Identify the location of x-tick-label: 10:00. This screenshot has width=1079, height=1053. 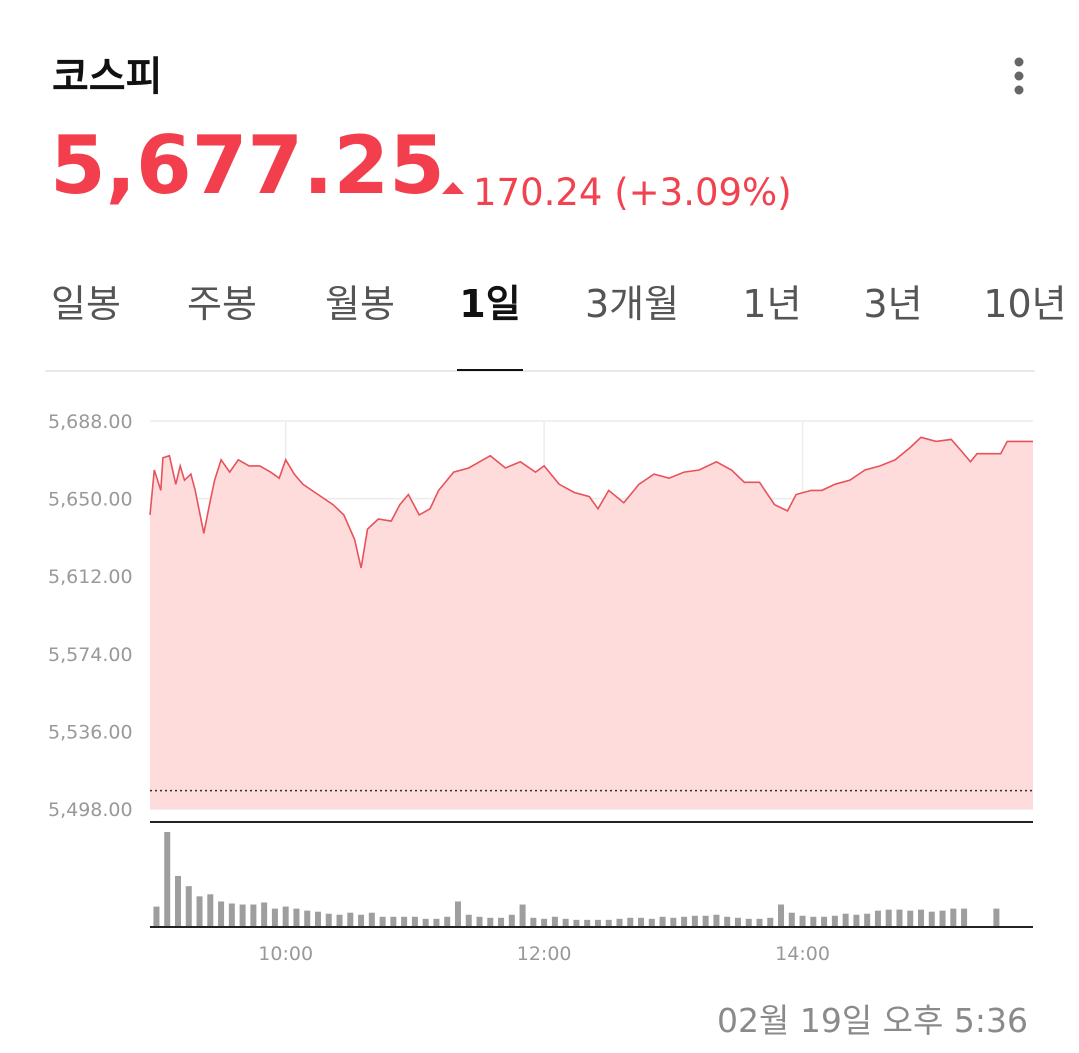
(285, 954).